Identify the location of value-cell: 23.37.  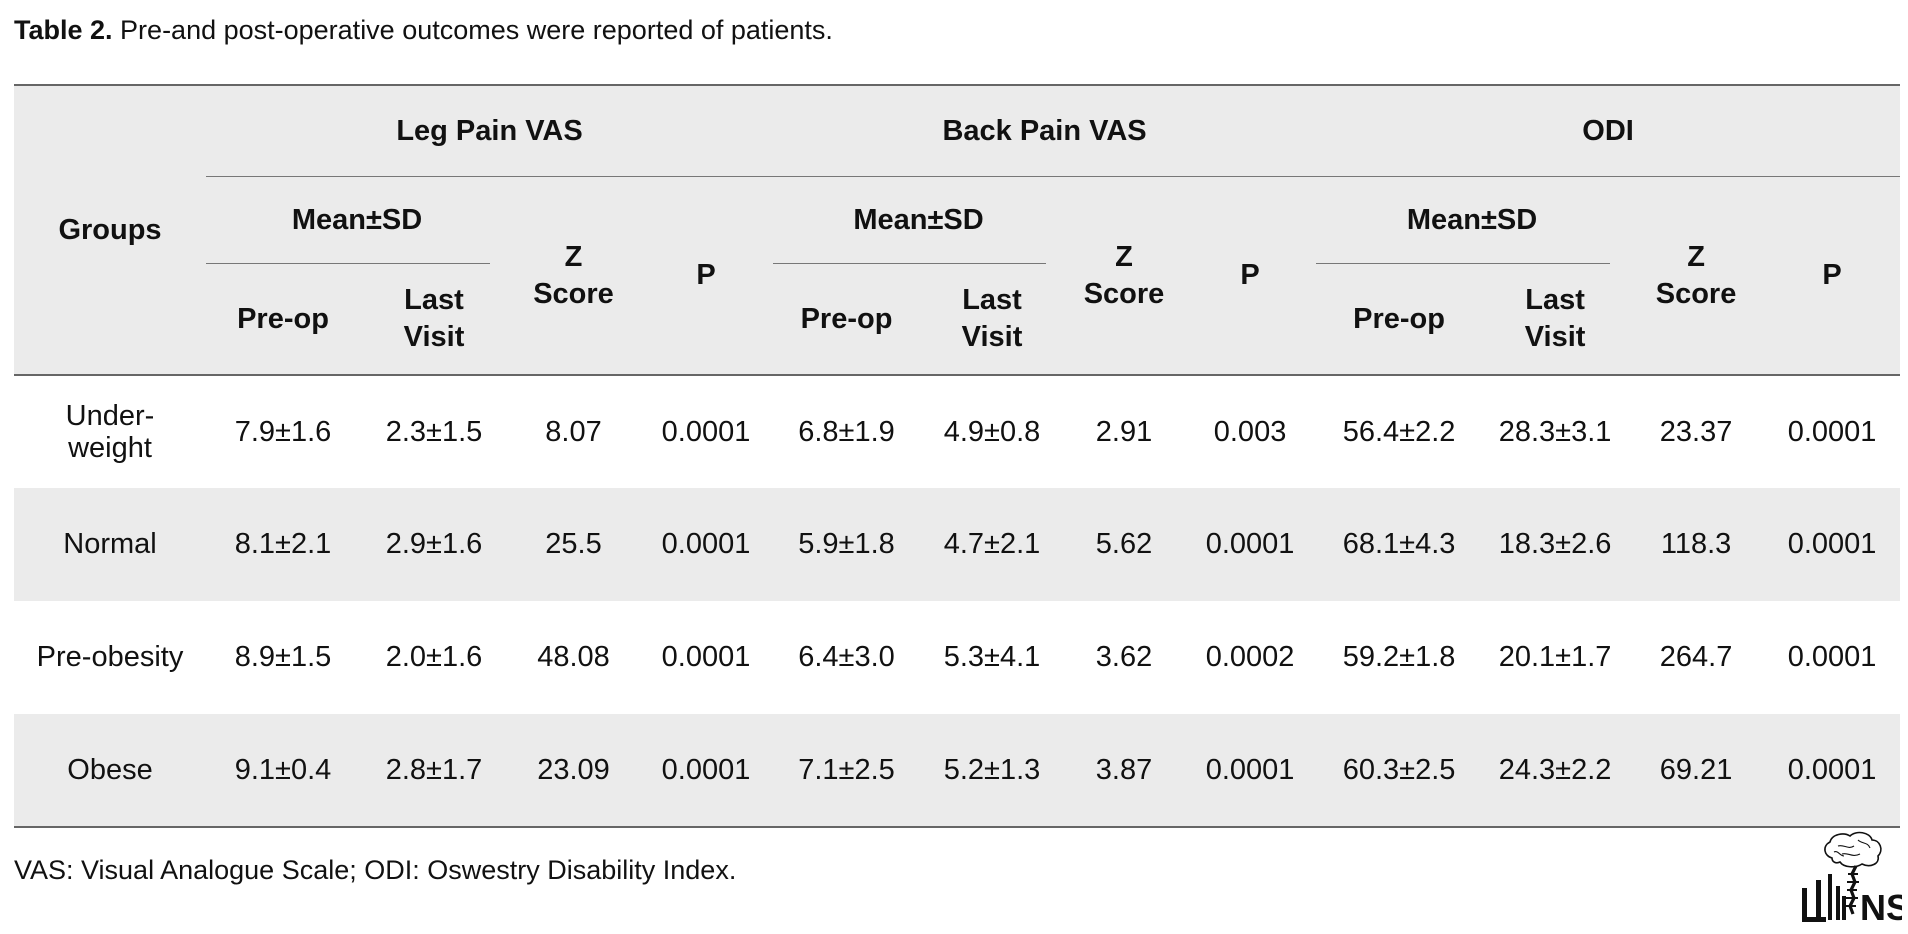
(1696, 431).